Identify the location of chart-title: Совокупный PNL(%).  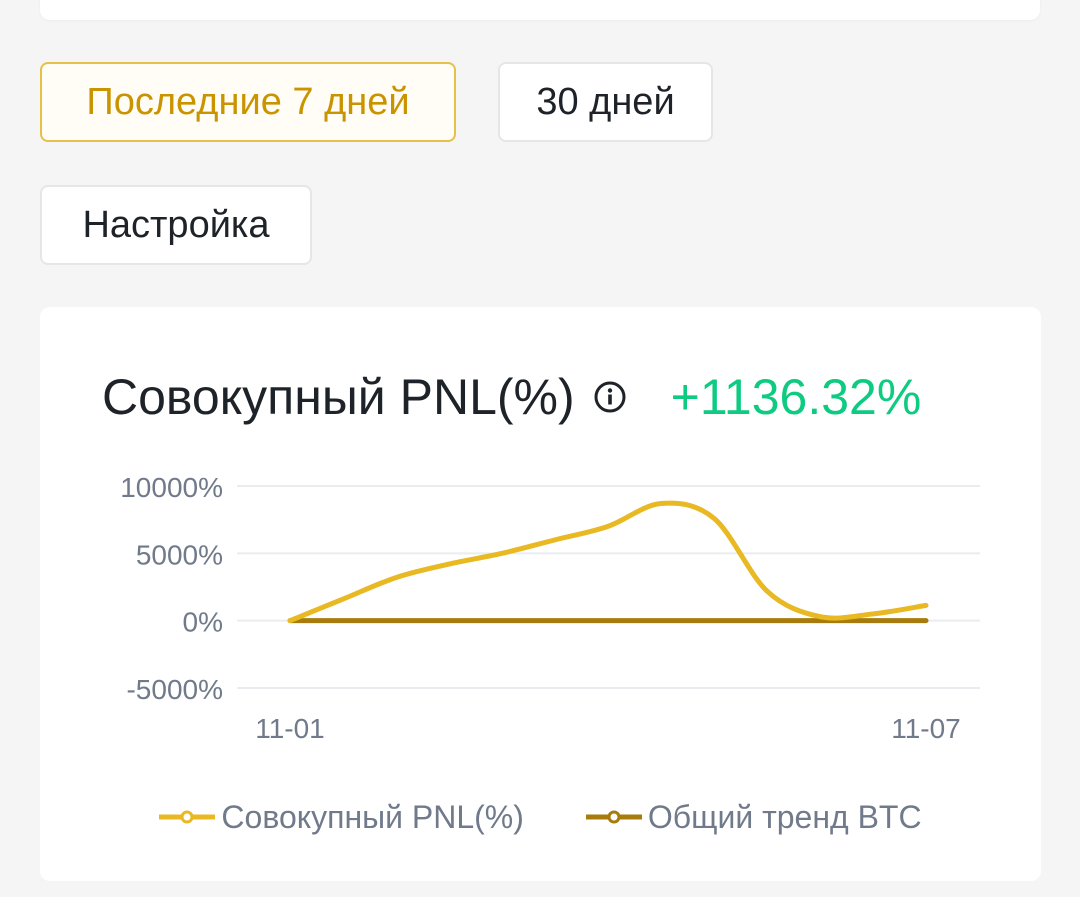
(338, 397).